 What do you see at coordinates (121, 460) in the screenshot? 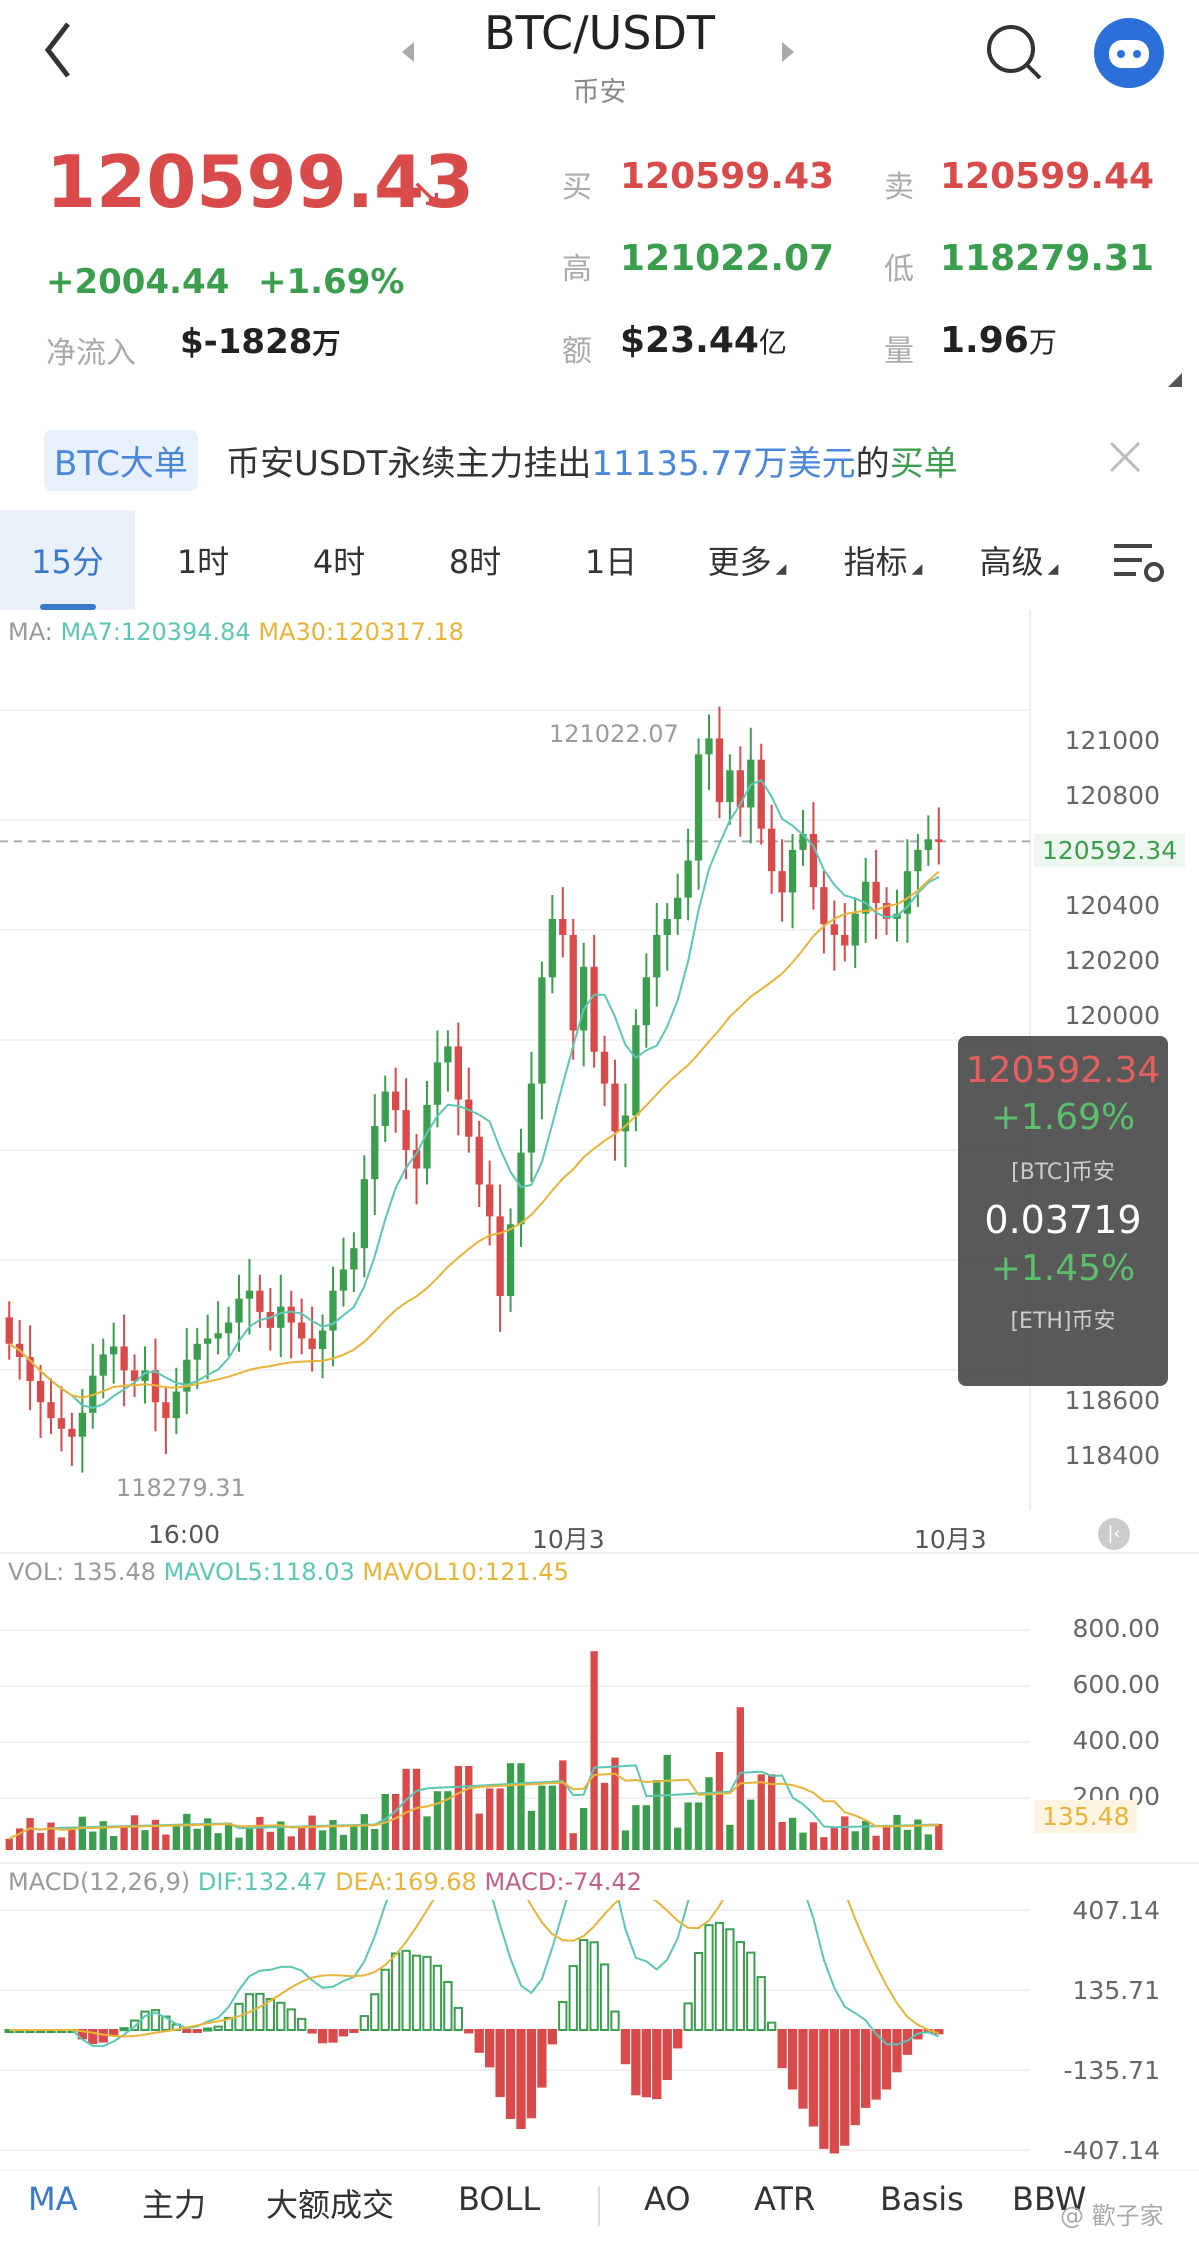
I see `notice-tag: BTC大单` at bounding box center [121, 460].